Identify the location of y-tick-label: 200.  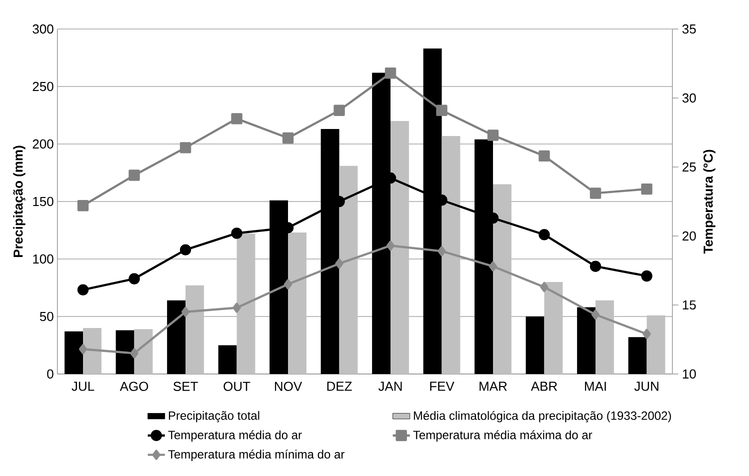
(43, 144).